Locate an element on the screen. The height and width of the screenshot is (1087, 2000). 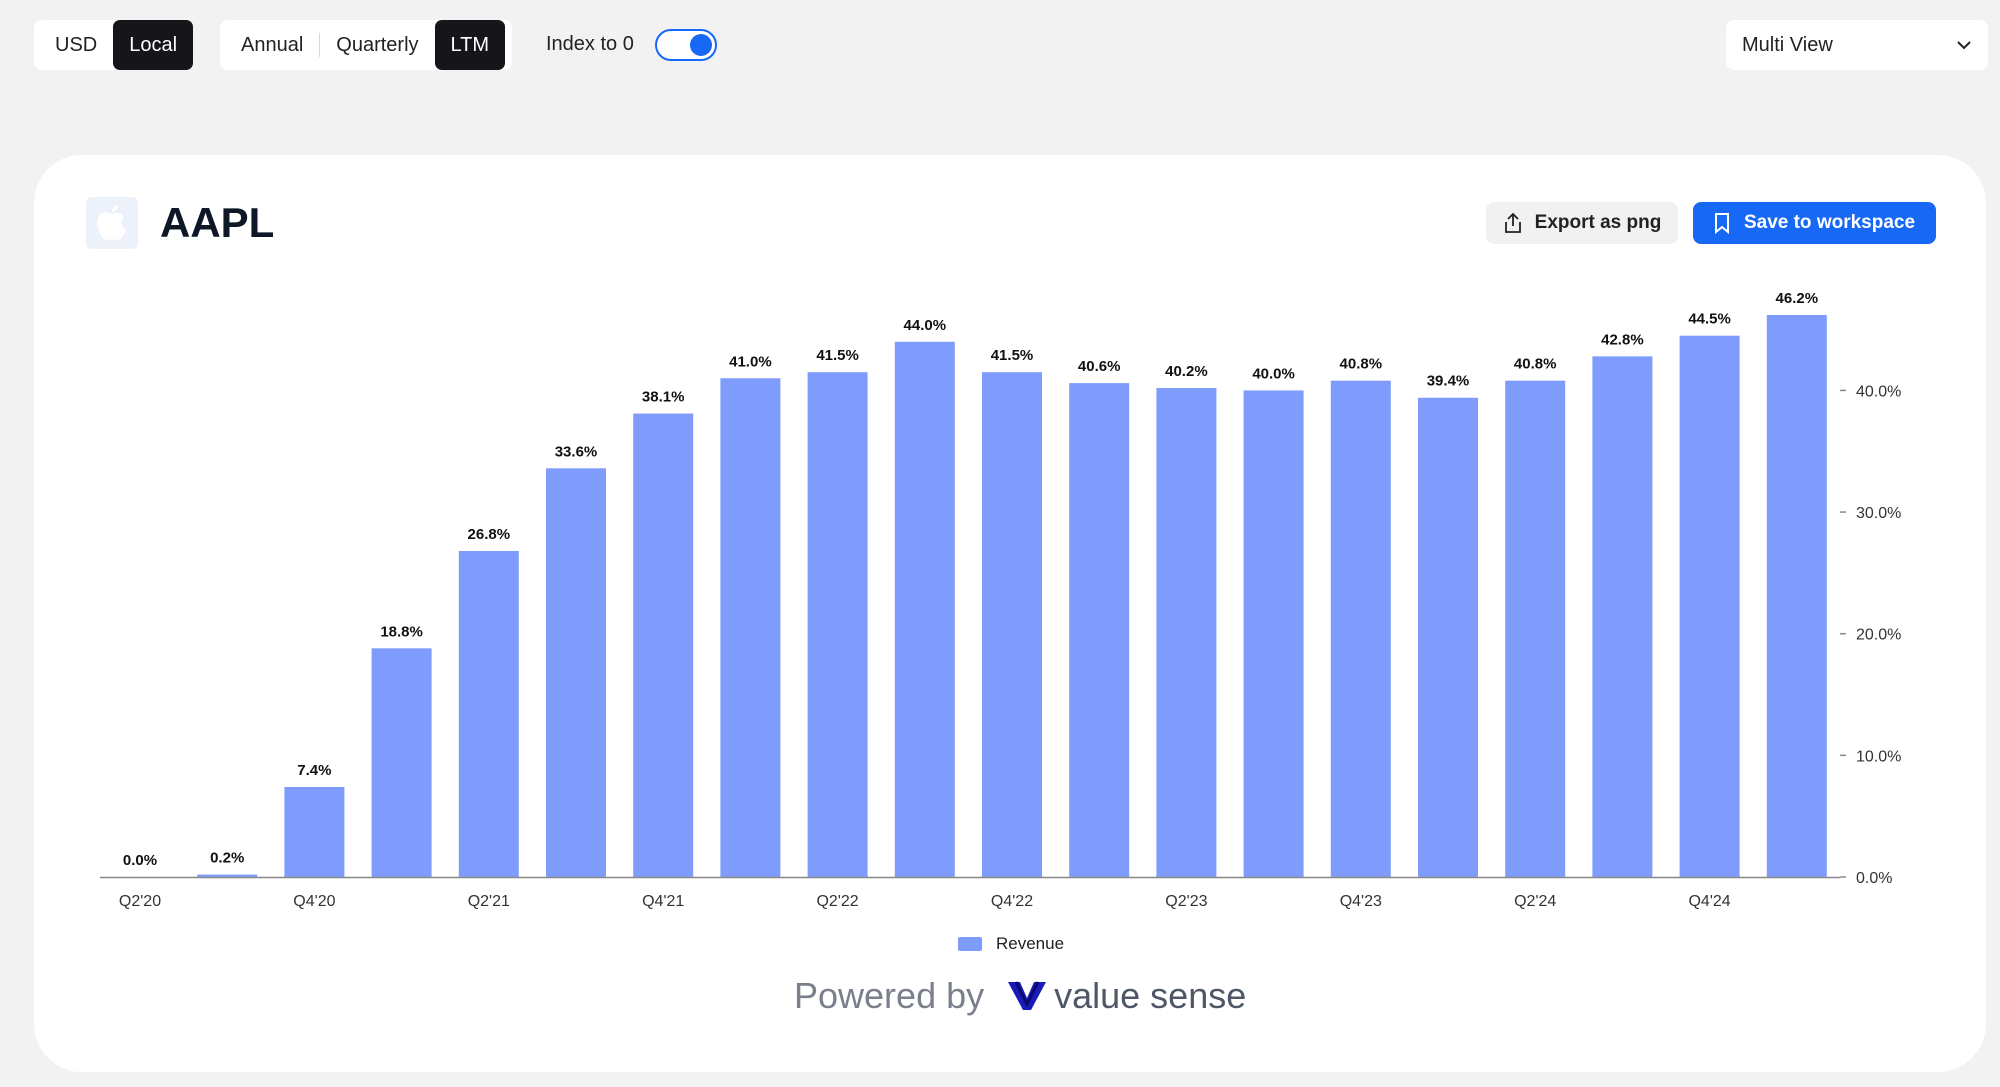
view-select: Multi View is located at coordinates (1857, 45).